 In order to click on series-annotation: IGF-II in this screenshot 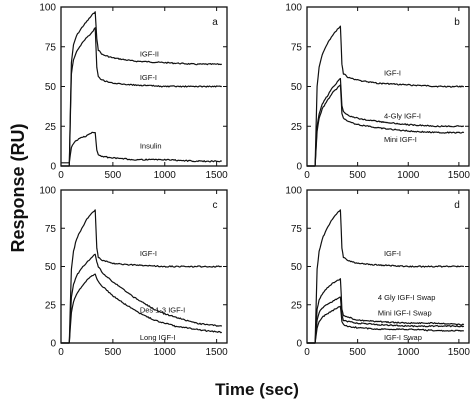, I will do `click(149, 53)`.